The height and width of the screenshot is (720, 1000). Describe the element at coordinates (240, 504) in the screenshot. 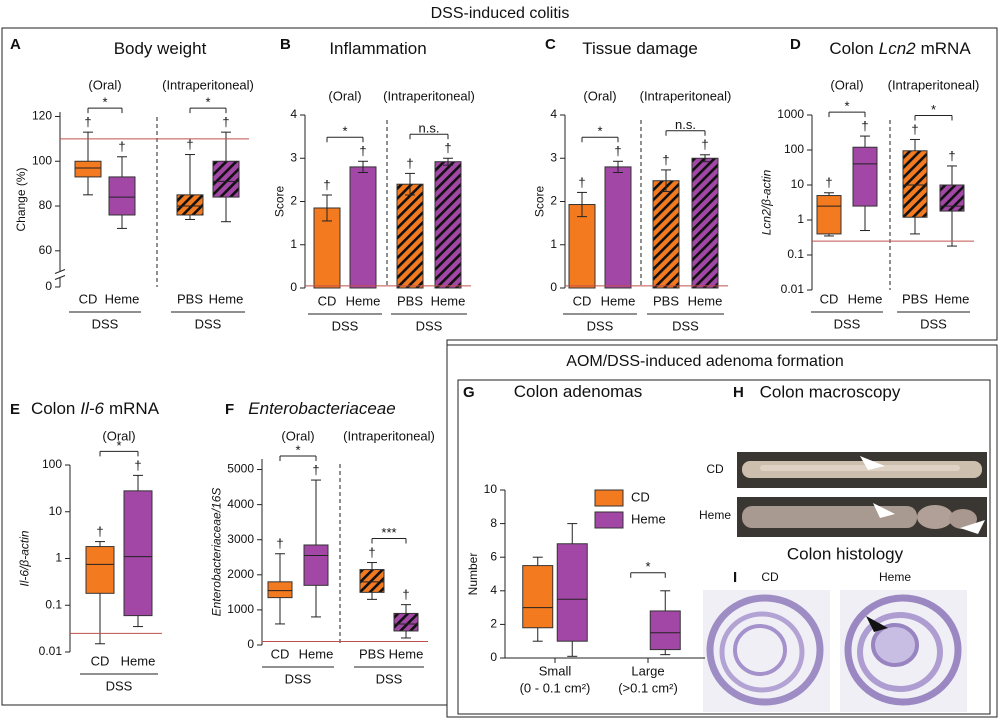

I see `y-tick-label: 4000` at that location.